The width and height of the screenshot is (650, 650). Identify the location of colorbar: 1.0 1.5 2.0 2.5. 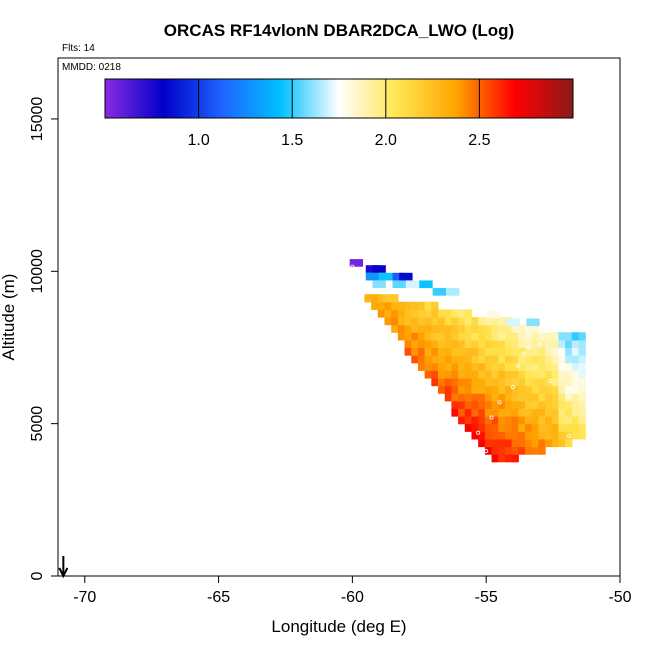
(339, 113).